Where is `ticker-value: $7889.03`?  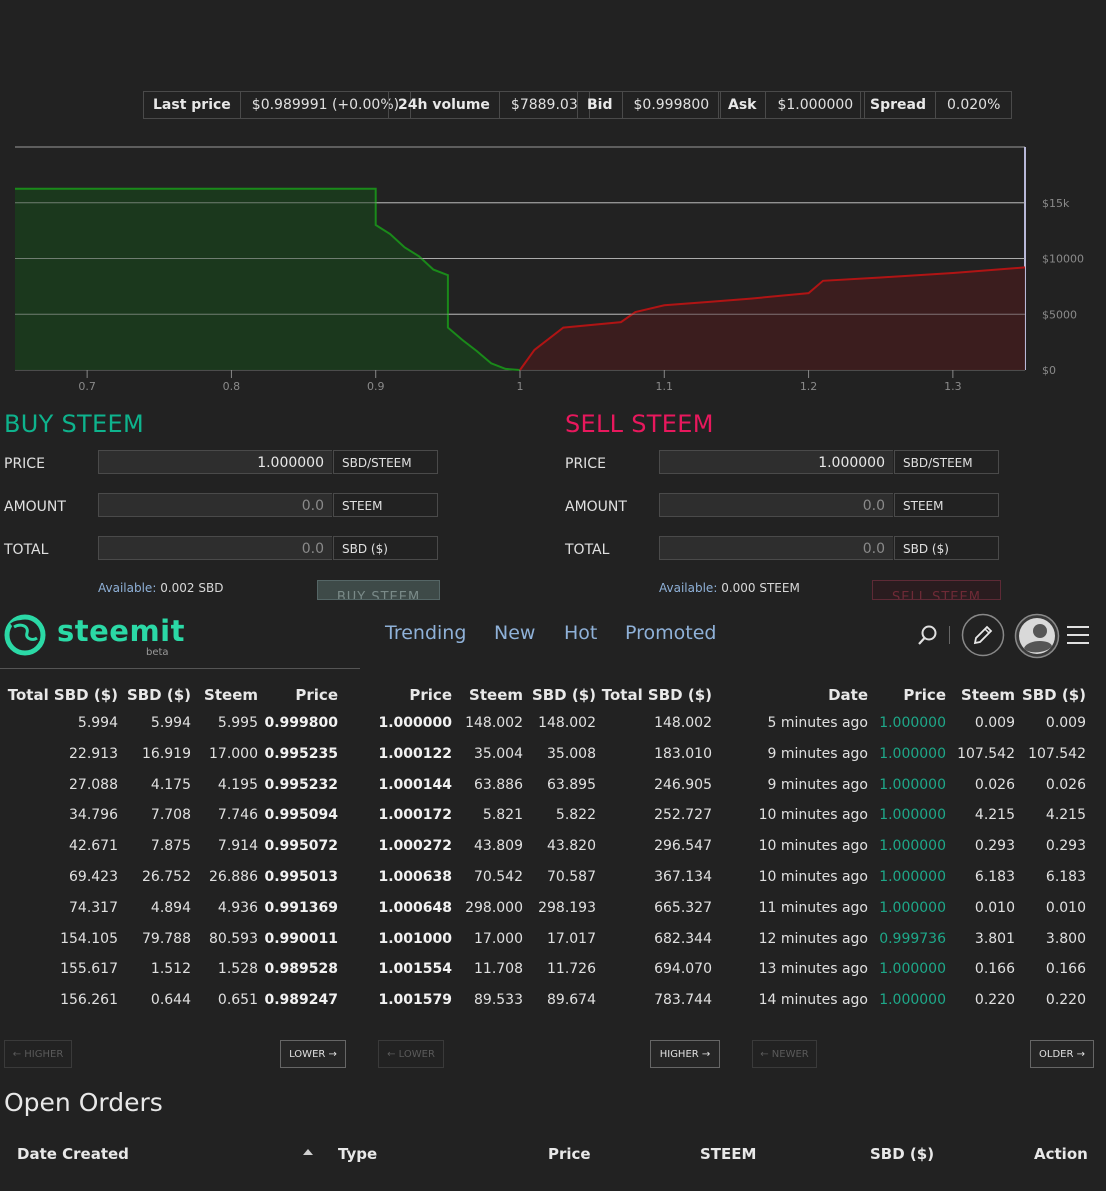 ticker-value: $7889.03 is located at coordinates (544, 105).